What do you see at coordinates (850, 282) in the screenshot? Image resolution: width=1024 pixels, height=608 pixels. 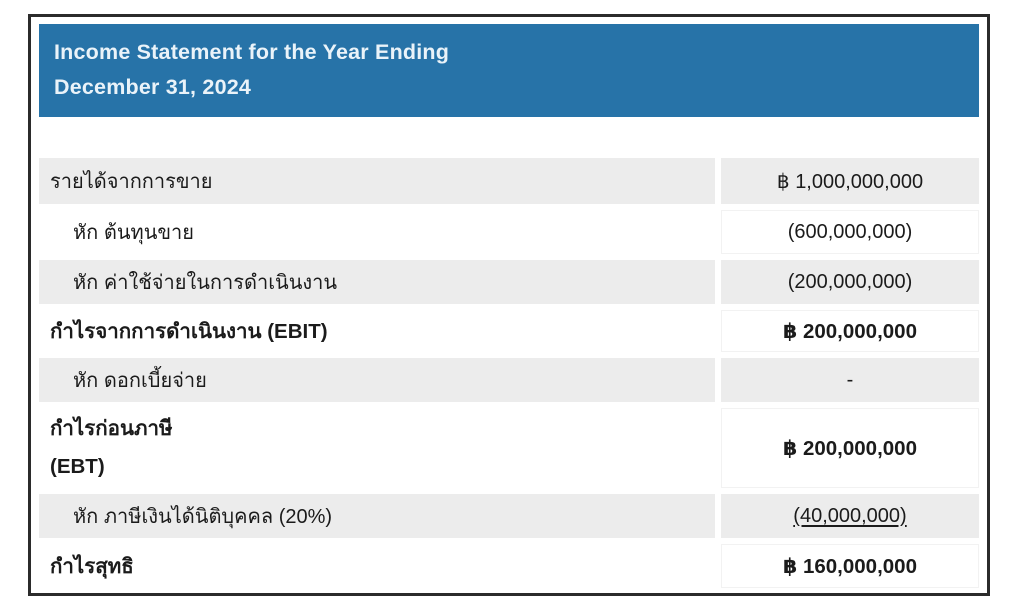 I see `row-operating-expenses-value: (200,000,000)` at bounding box center [850, 282].